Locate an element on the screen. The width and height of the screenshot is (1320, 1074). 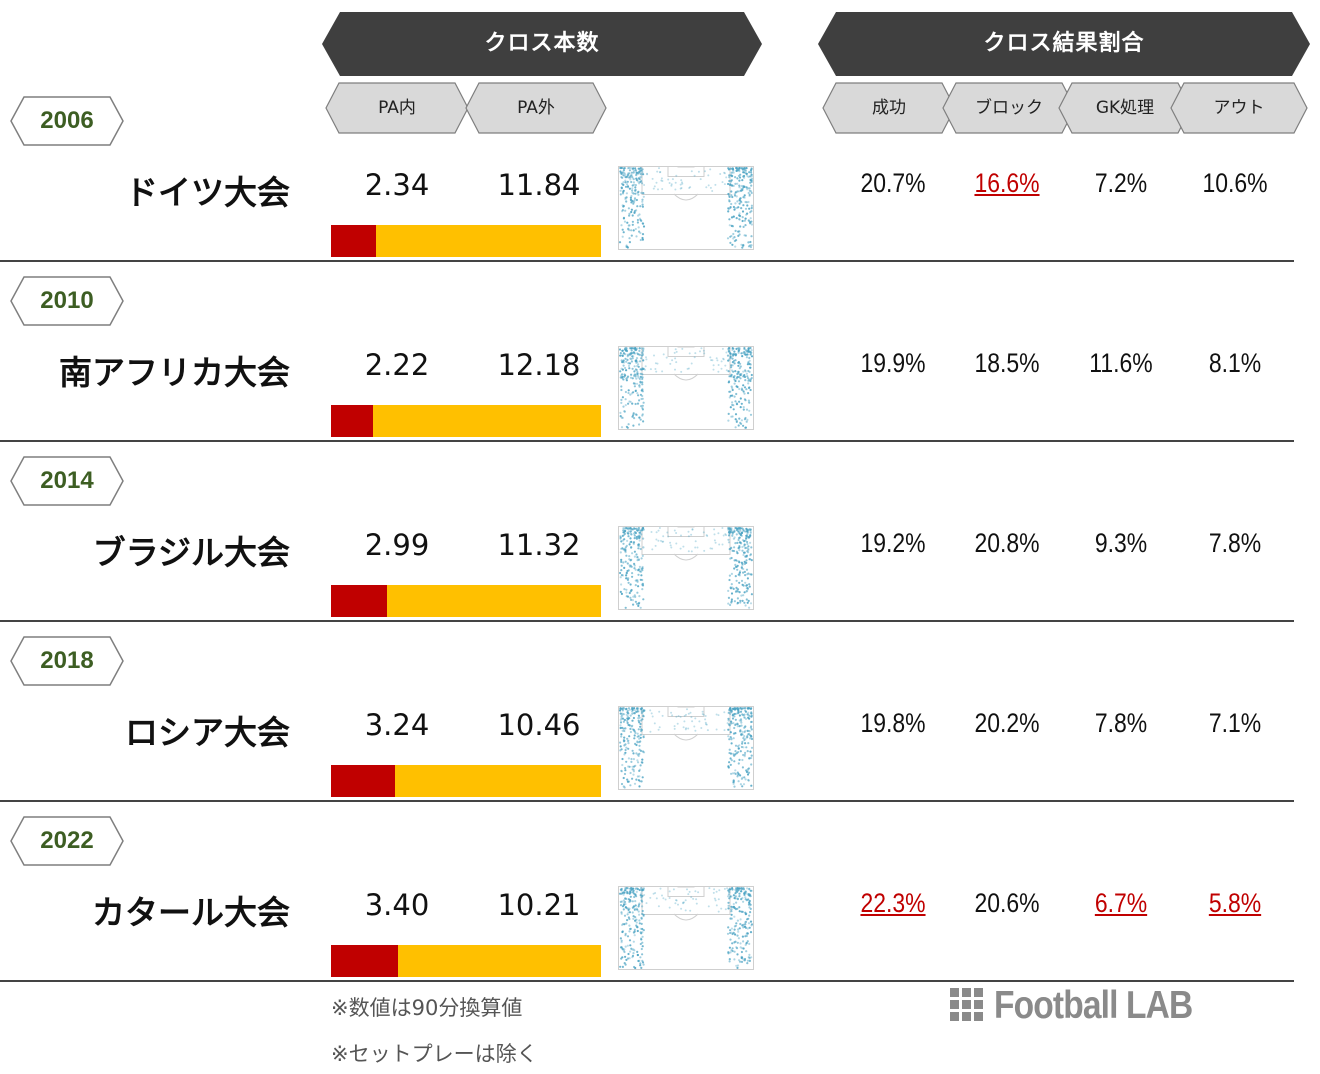
year-label: 2010 is located at coordinates (67, 300).